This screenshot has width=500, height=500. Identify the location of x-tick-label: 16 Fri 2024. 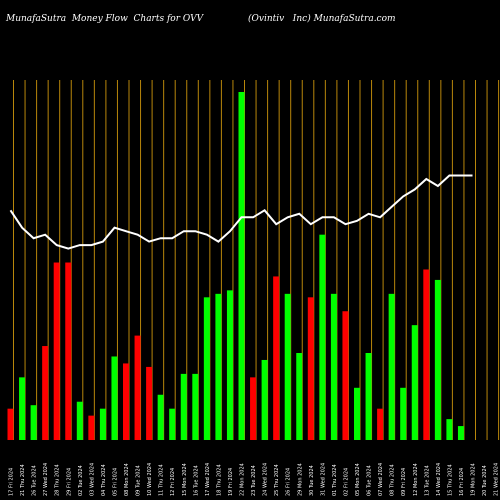
(462, 482).